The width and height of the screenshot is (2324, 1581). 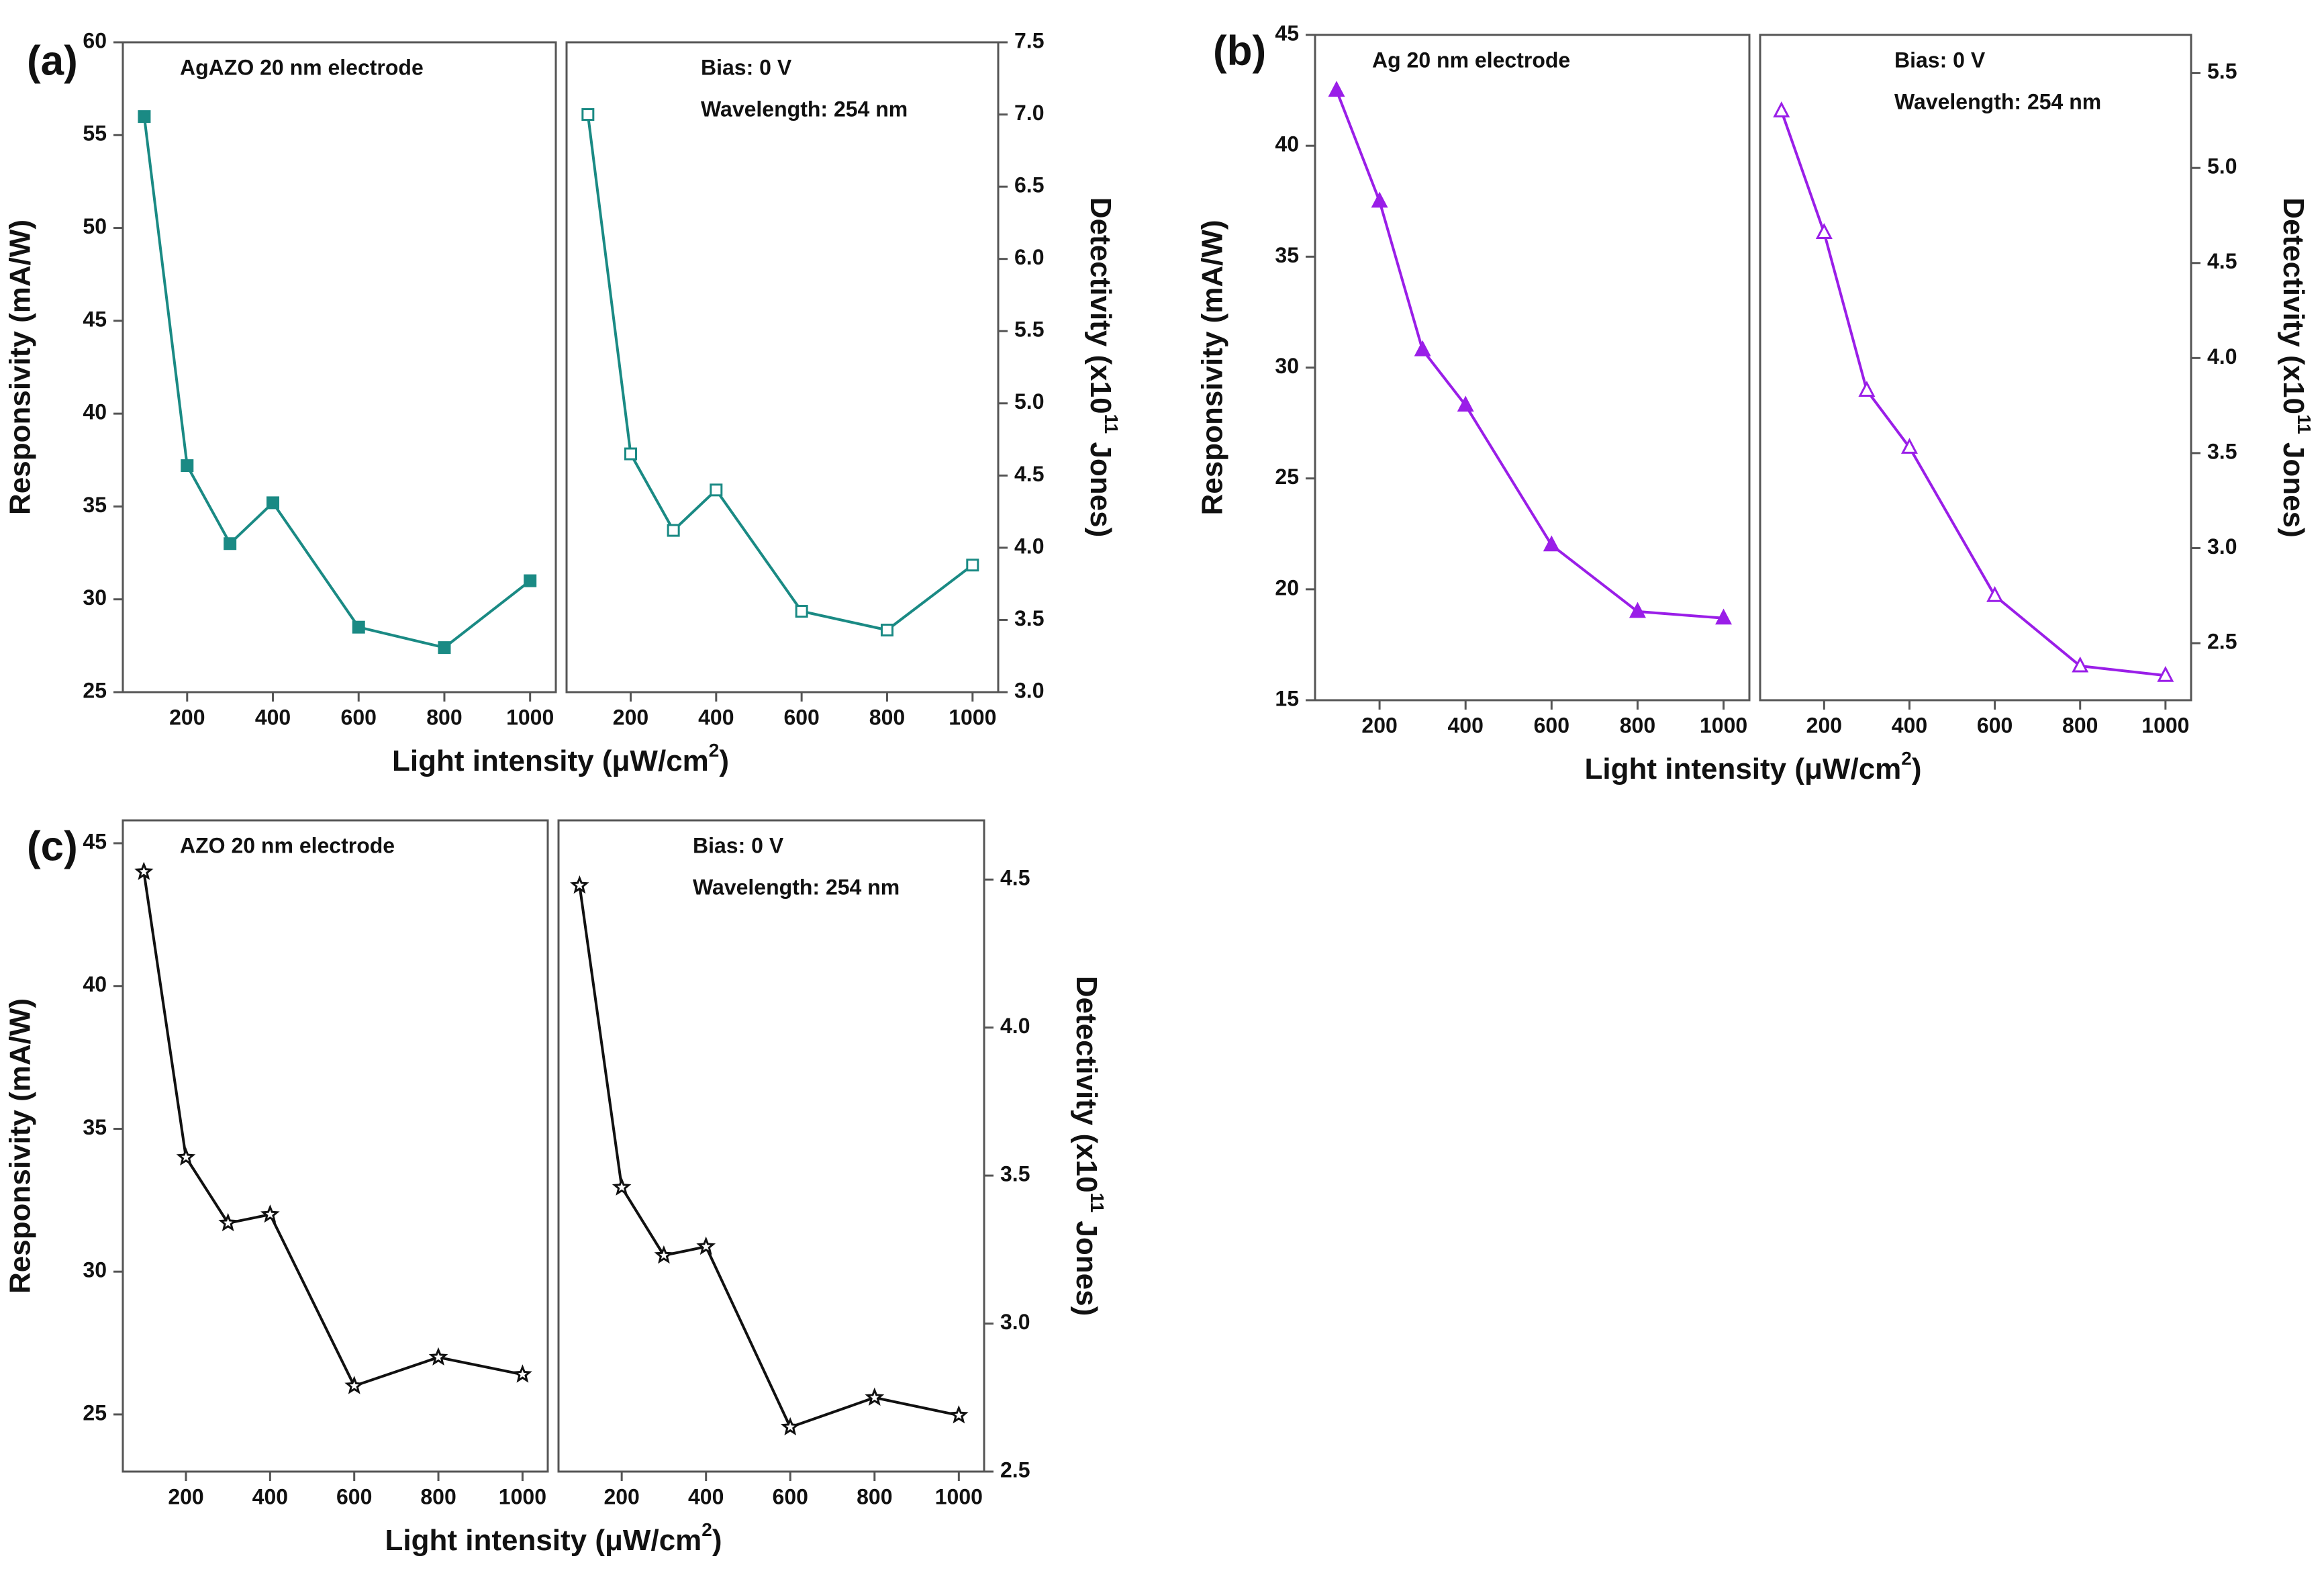 What do you see at coordinates (95, 40) in the screenshot?
I see `y-tick-label: 60` at bounding box center [95, 40].